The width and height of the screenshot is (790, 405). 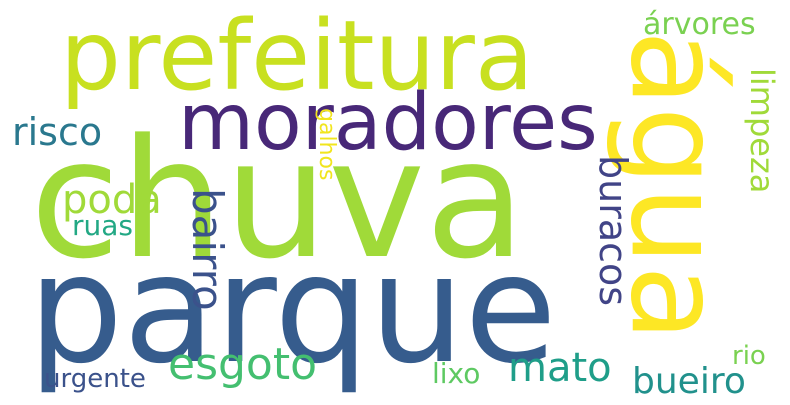 What do you see at coordinates (689, 381) in the screenshot?
I see `word-bueiro: bueiro` at bounding box center [689, 381].